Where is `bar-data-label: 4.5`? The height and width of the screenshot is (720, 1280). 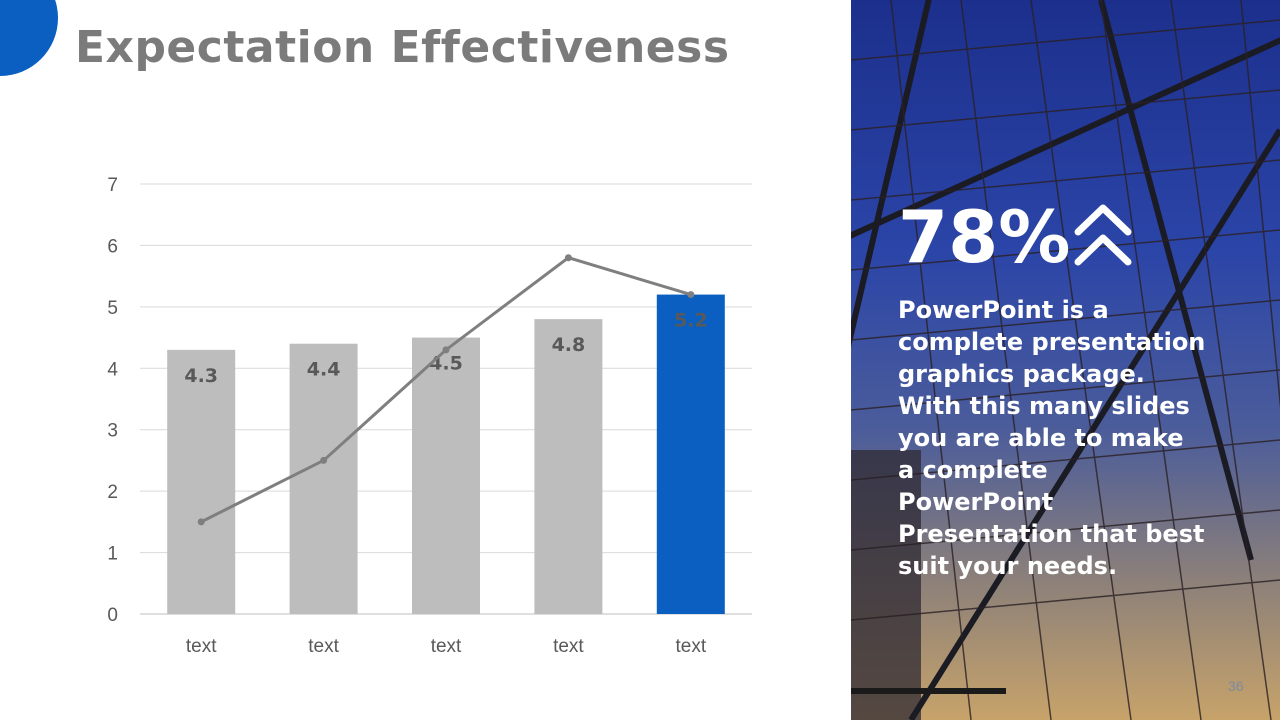
bar-data-label: 4.5 is located at coordinates (446, 364).